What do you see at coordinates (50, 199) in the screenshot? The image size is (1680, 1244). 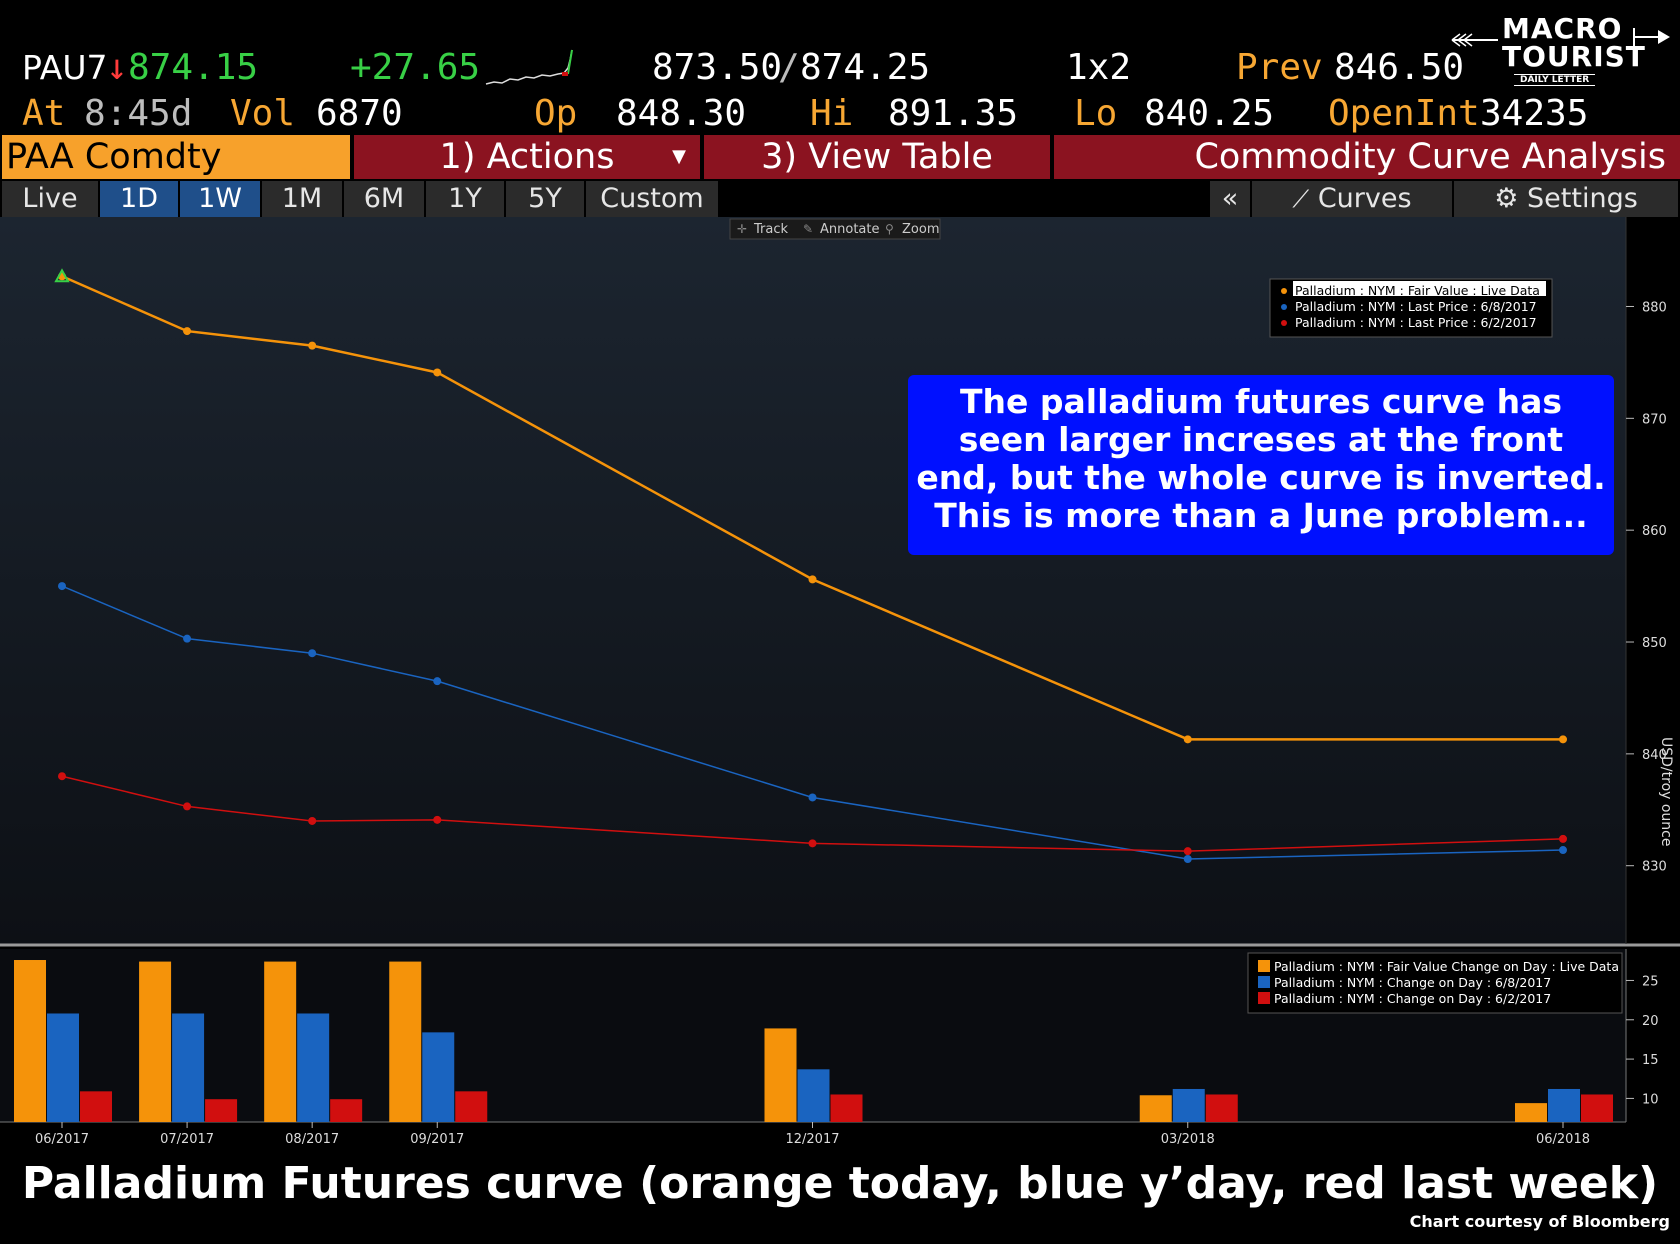 I see `range-live: Live` at bounding box center [50, 199].